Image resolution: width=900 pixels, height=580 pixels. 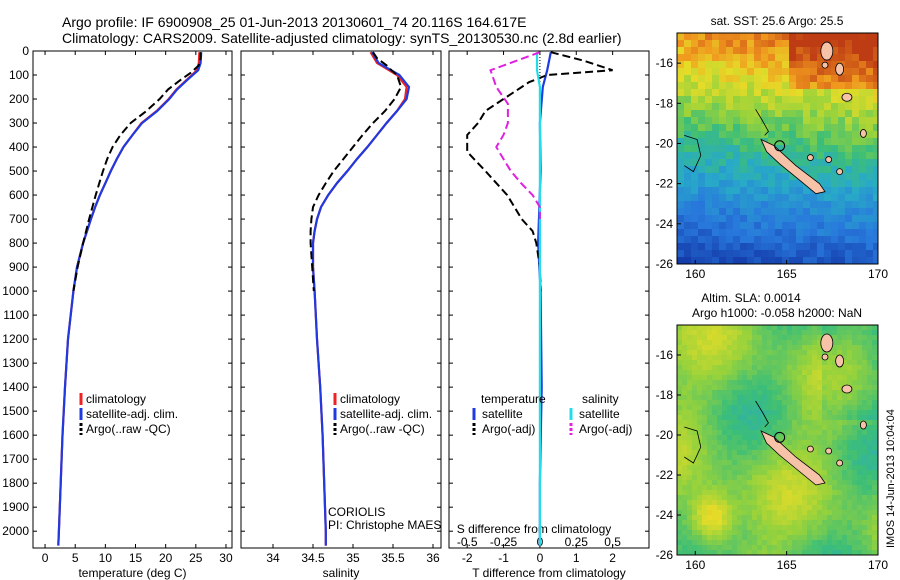 I want to click on reef-contour, so click(x=762, y=414).